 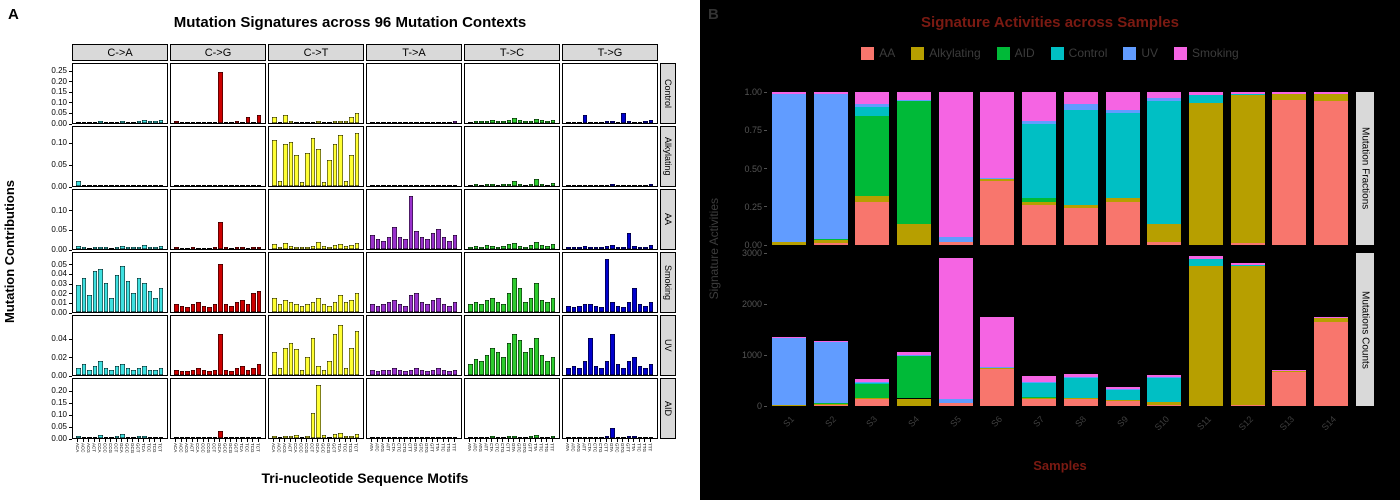 I want to click on x-tick-label: GCC, so click(x=323, y=448).